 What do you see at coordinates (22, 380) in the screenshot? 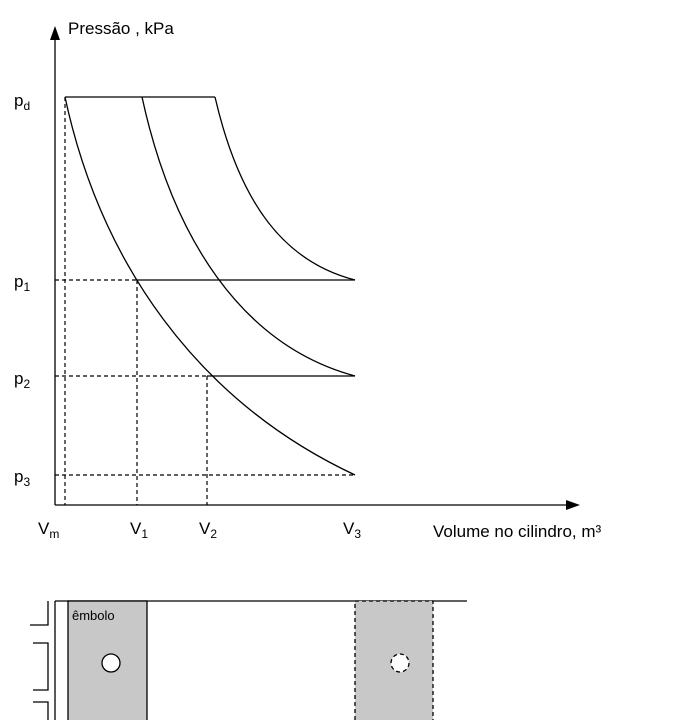
I see `pressure-label: p2` at bounding box center [22, 380].